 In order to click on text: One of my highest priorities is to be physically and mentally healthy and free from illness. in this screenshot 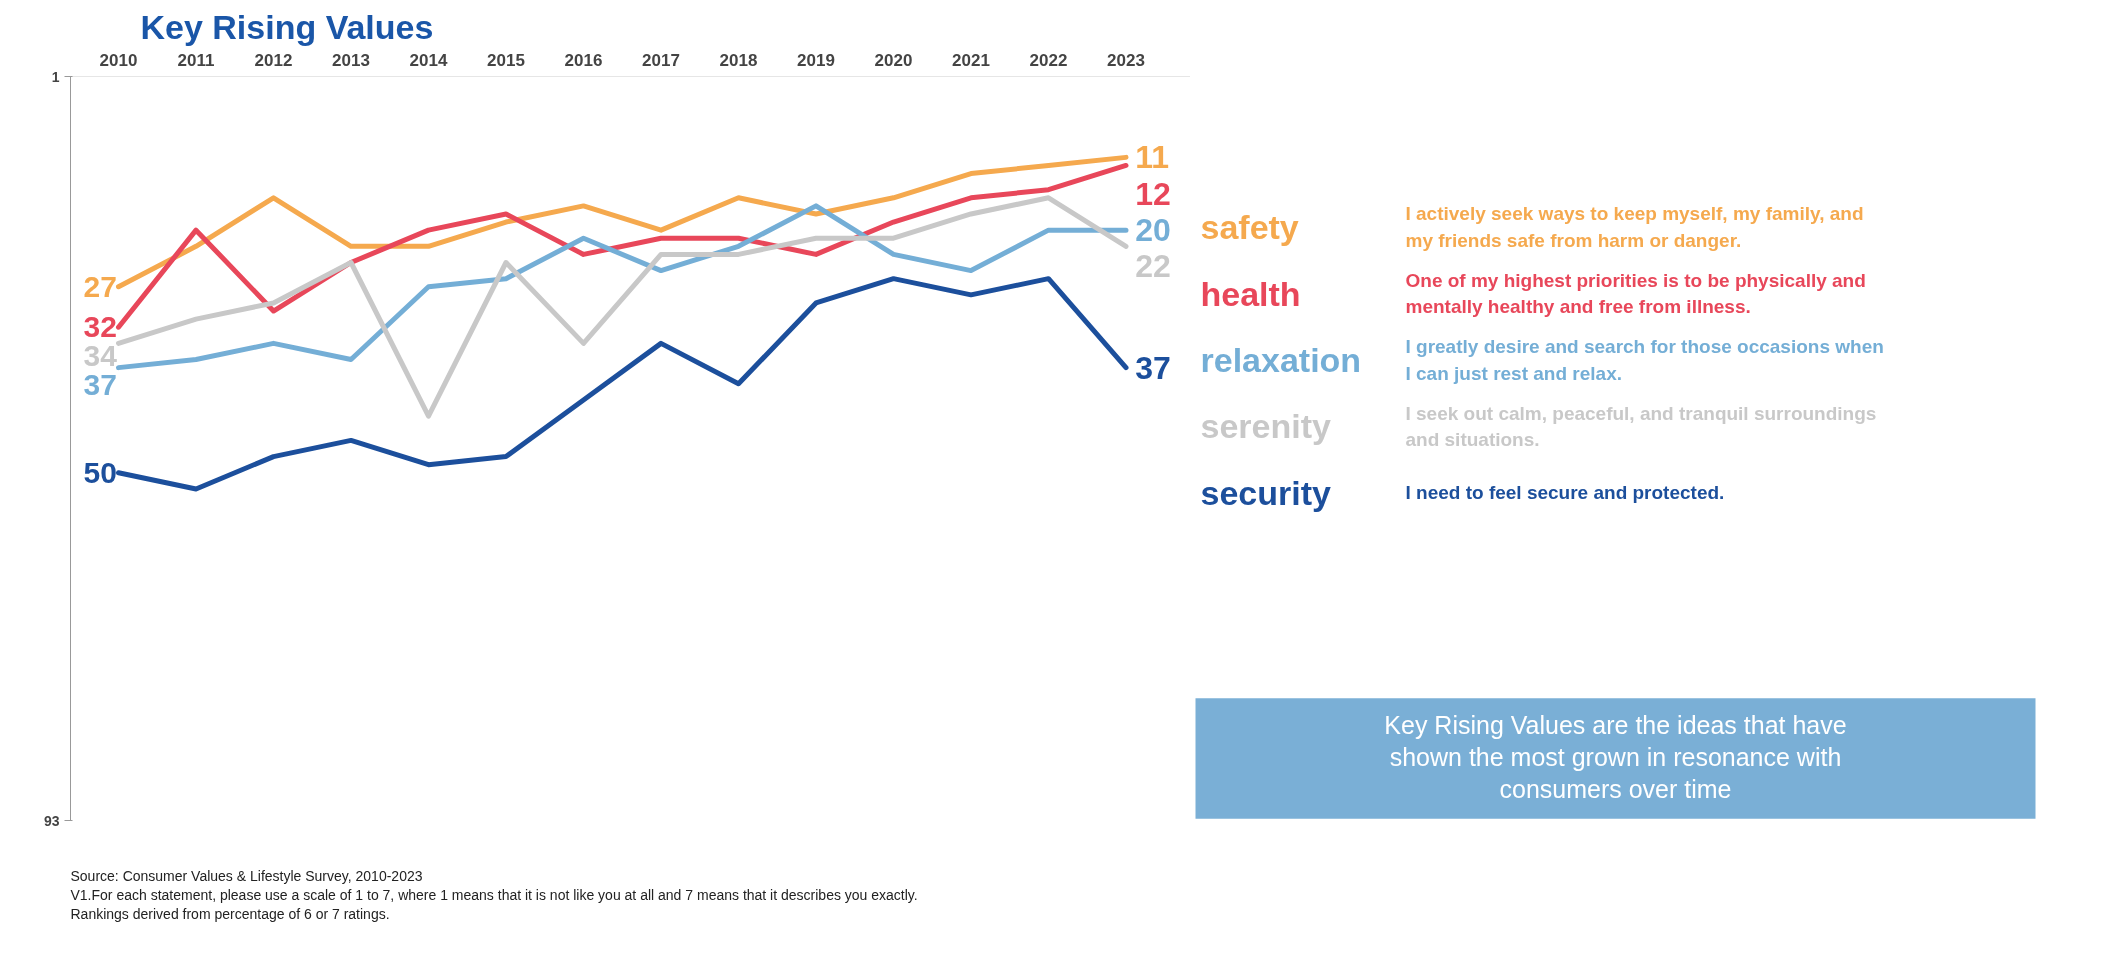, I will do `click(1635, 293)`.